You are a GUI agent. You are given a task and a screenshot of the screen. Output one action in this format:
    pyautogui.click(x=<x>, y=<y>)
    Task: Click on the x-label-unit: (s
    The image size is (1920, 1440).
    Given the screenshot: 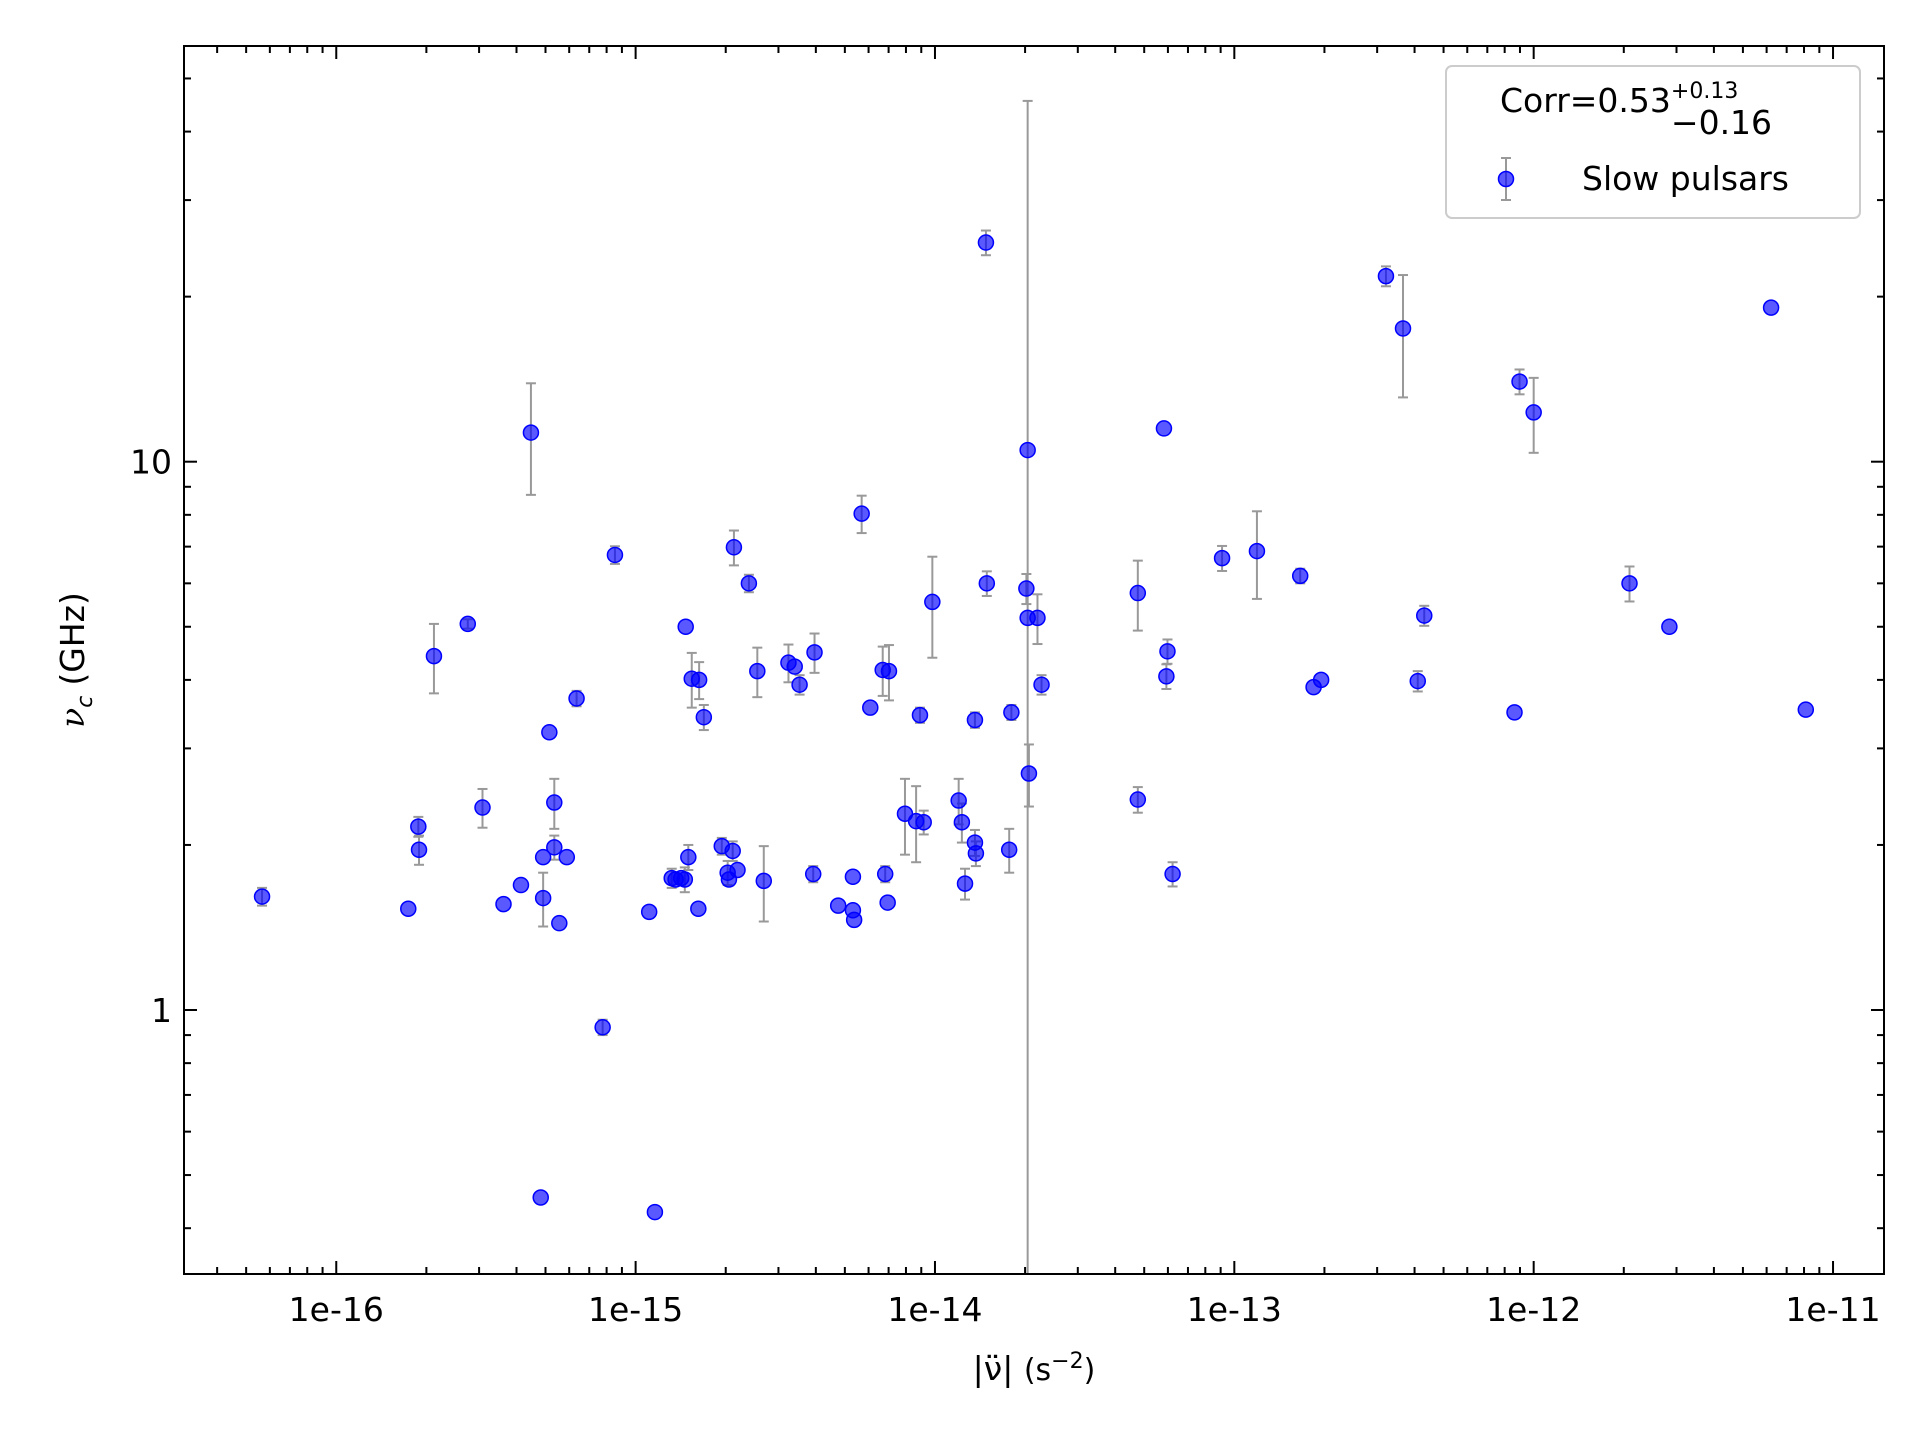 What is the action you would take?
    pyautogui.click(x=1037, y=1370)
    